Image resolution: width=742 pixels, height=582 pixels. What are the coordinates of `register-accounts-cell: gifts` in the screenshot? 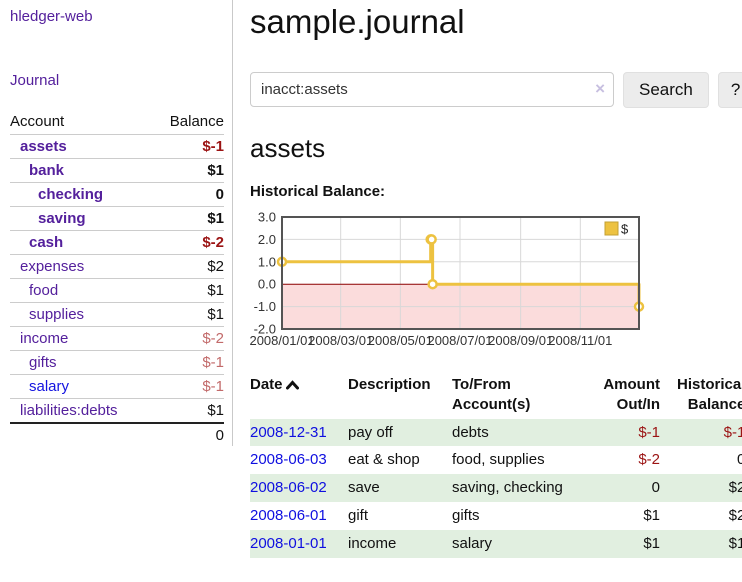 It's located at (466, 515).